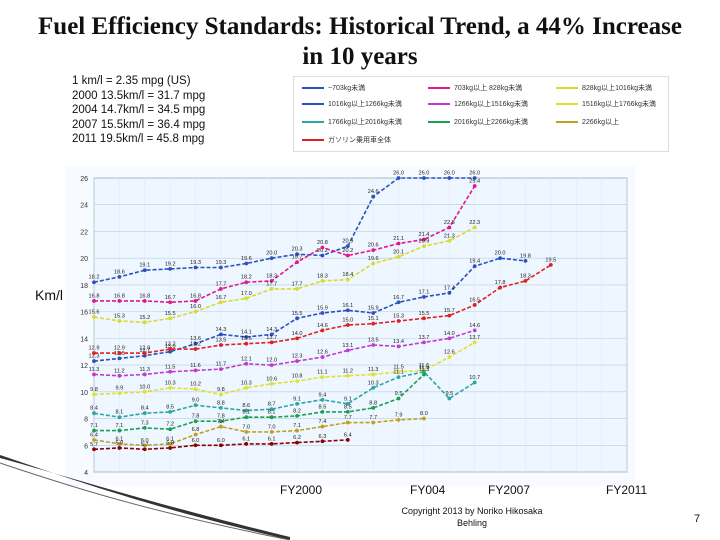  Describe the element at coordinates (500, 254) in the screenshot. I see `data-label: 20.0` at that location.